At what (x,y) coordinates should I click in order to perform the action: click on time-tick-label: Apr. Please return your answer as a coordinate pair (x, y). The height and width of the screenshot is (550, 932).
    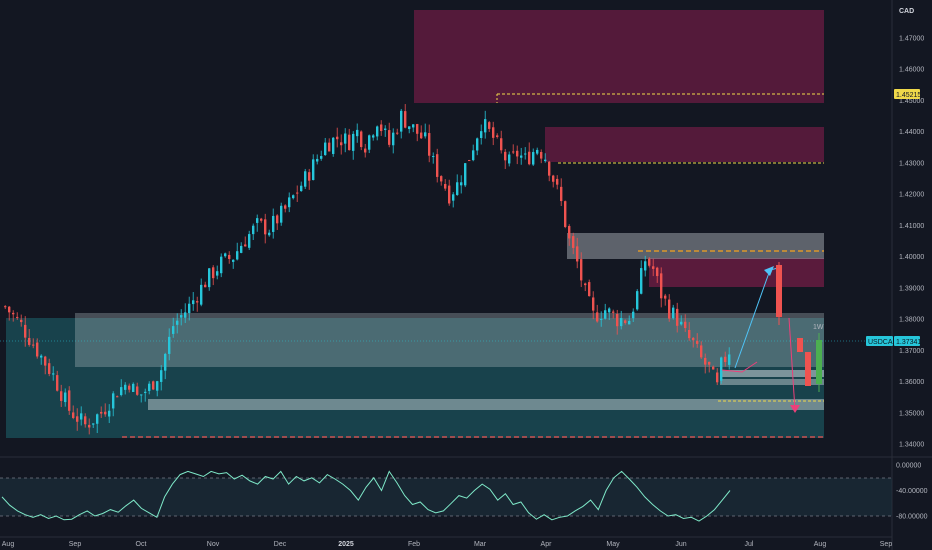
    Looking at the image, I should click on (547, 544).